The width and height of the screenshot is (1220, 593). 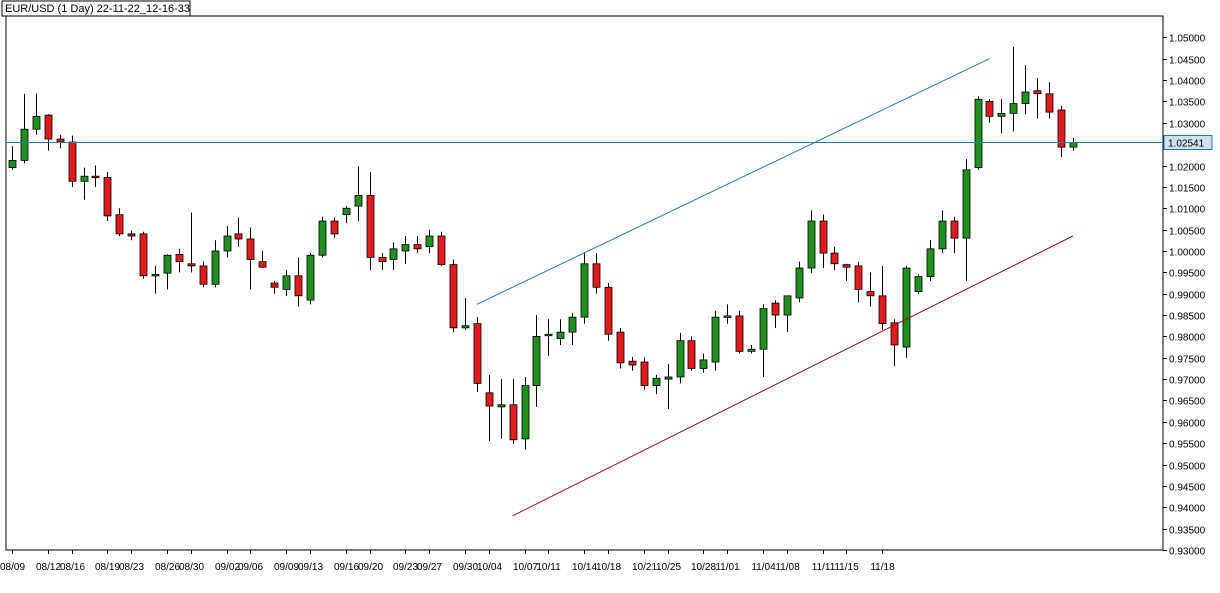 I want to click on y-tick-label: 1.04000, so click(x=1187, y=82).